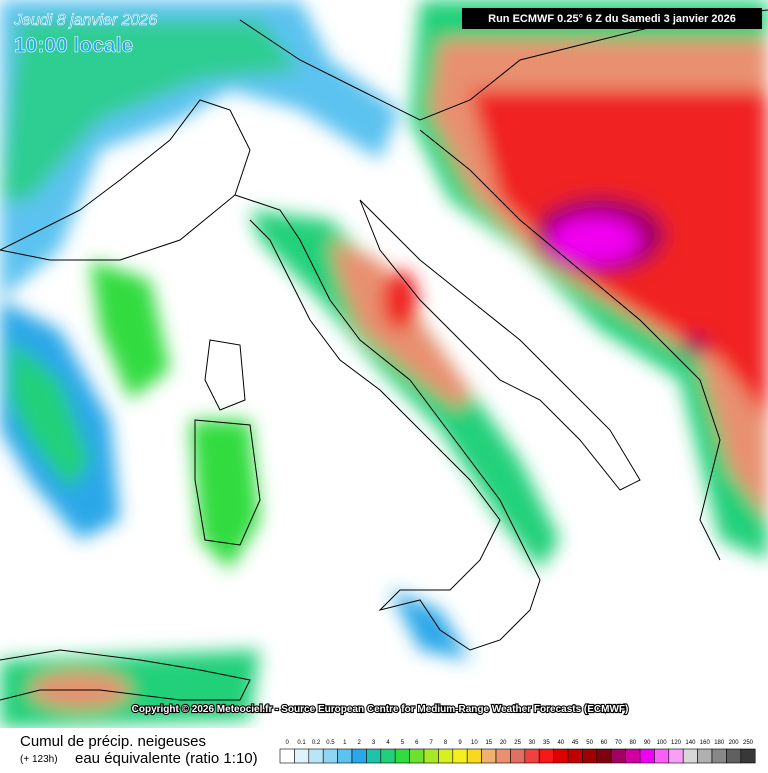 This screenshot has height=773, width=768. What do you see at coordinates (316, 743) in the screenshot?
I see `legend-label: 0.2` at bounding box center [316, 743].